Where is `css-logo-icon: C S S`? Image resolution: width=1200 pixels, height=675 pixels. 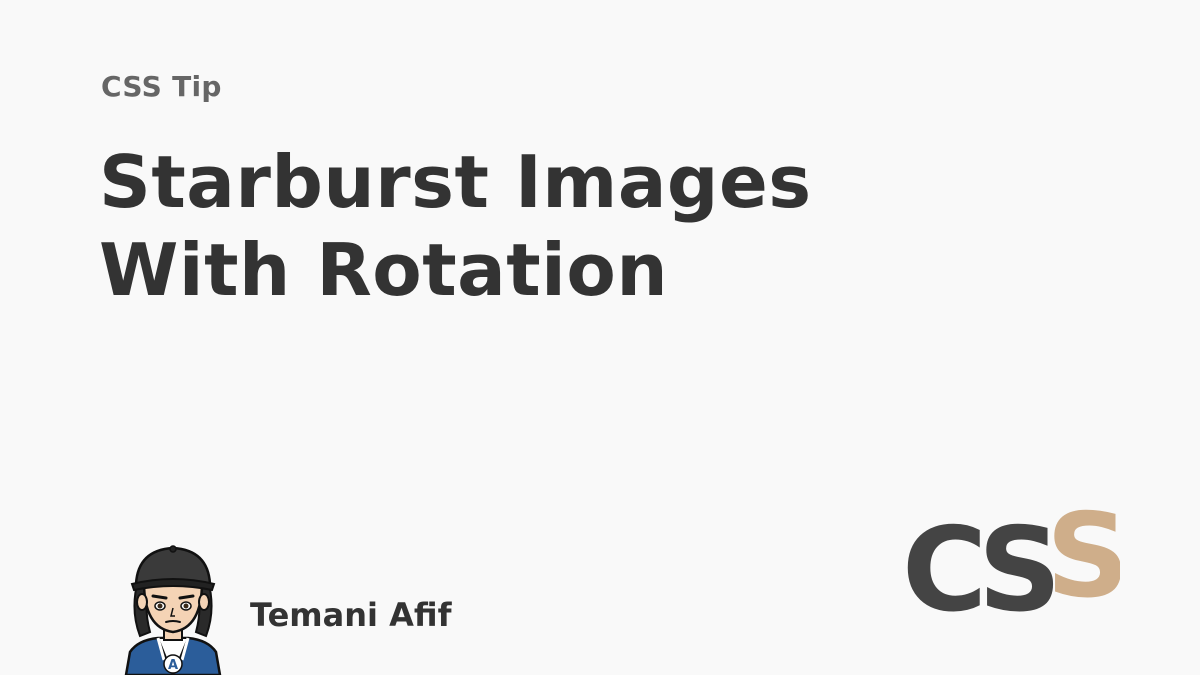 css-logo-icon: C S S is located at coordinates (1011, 565).